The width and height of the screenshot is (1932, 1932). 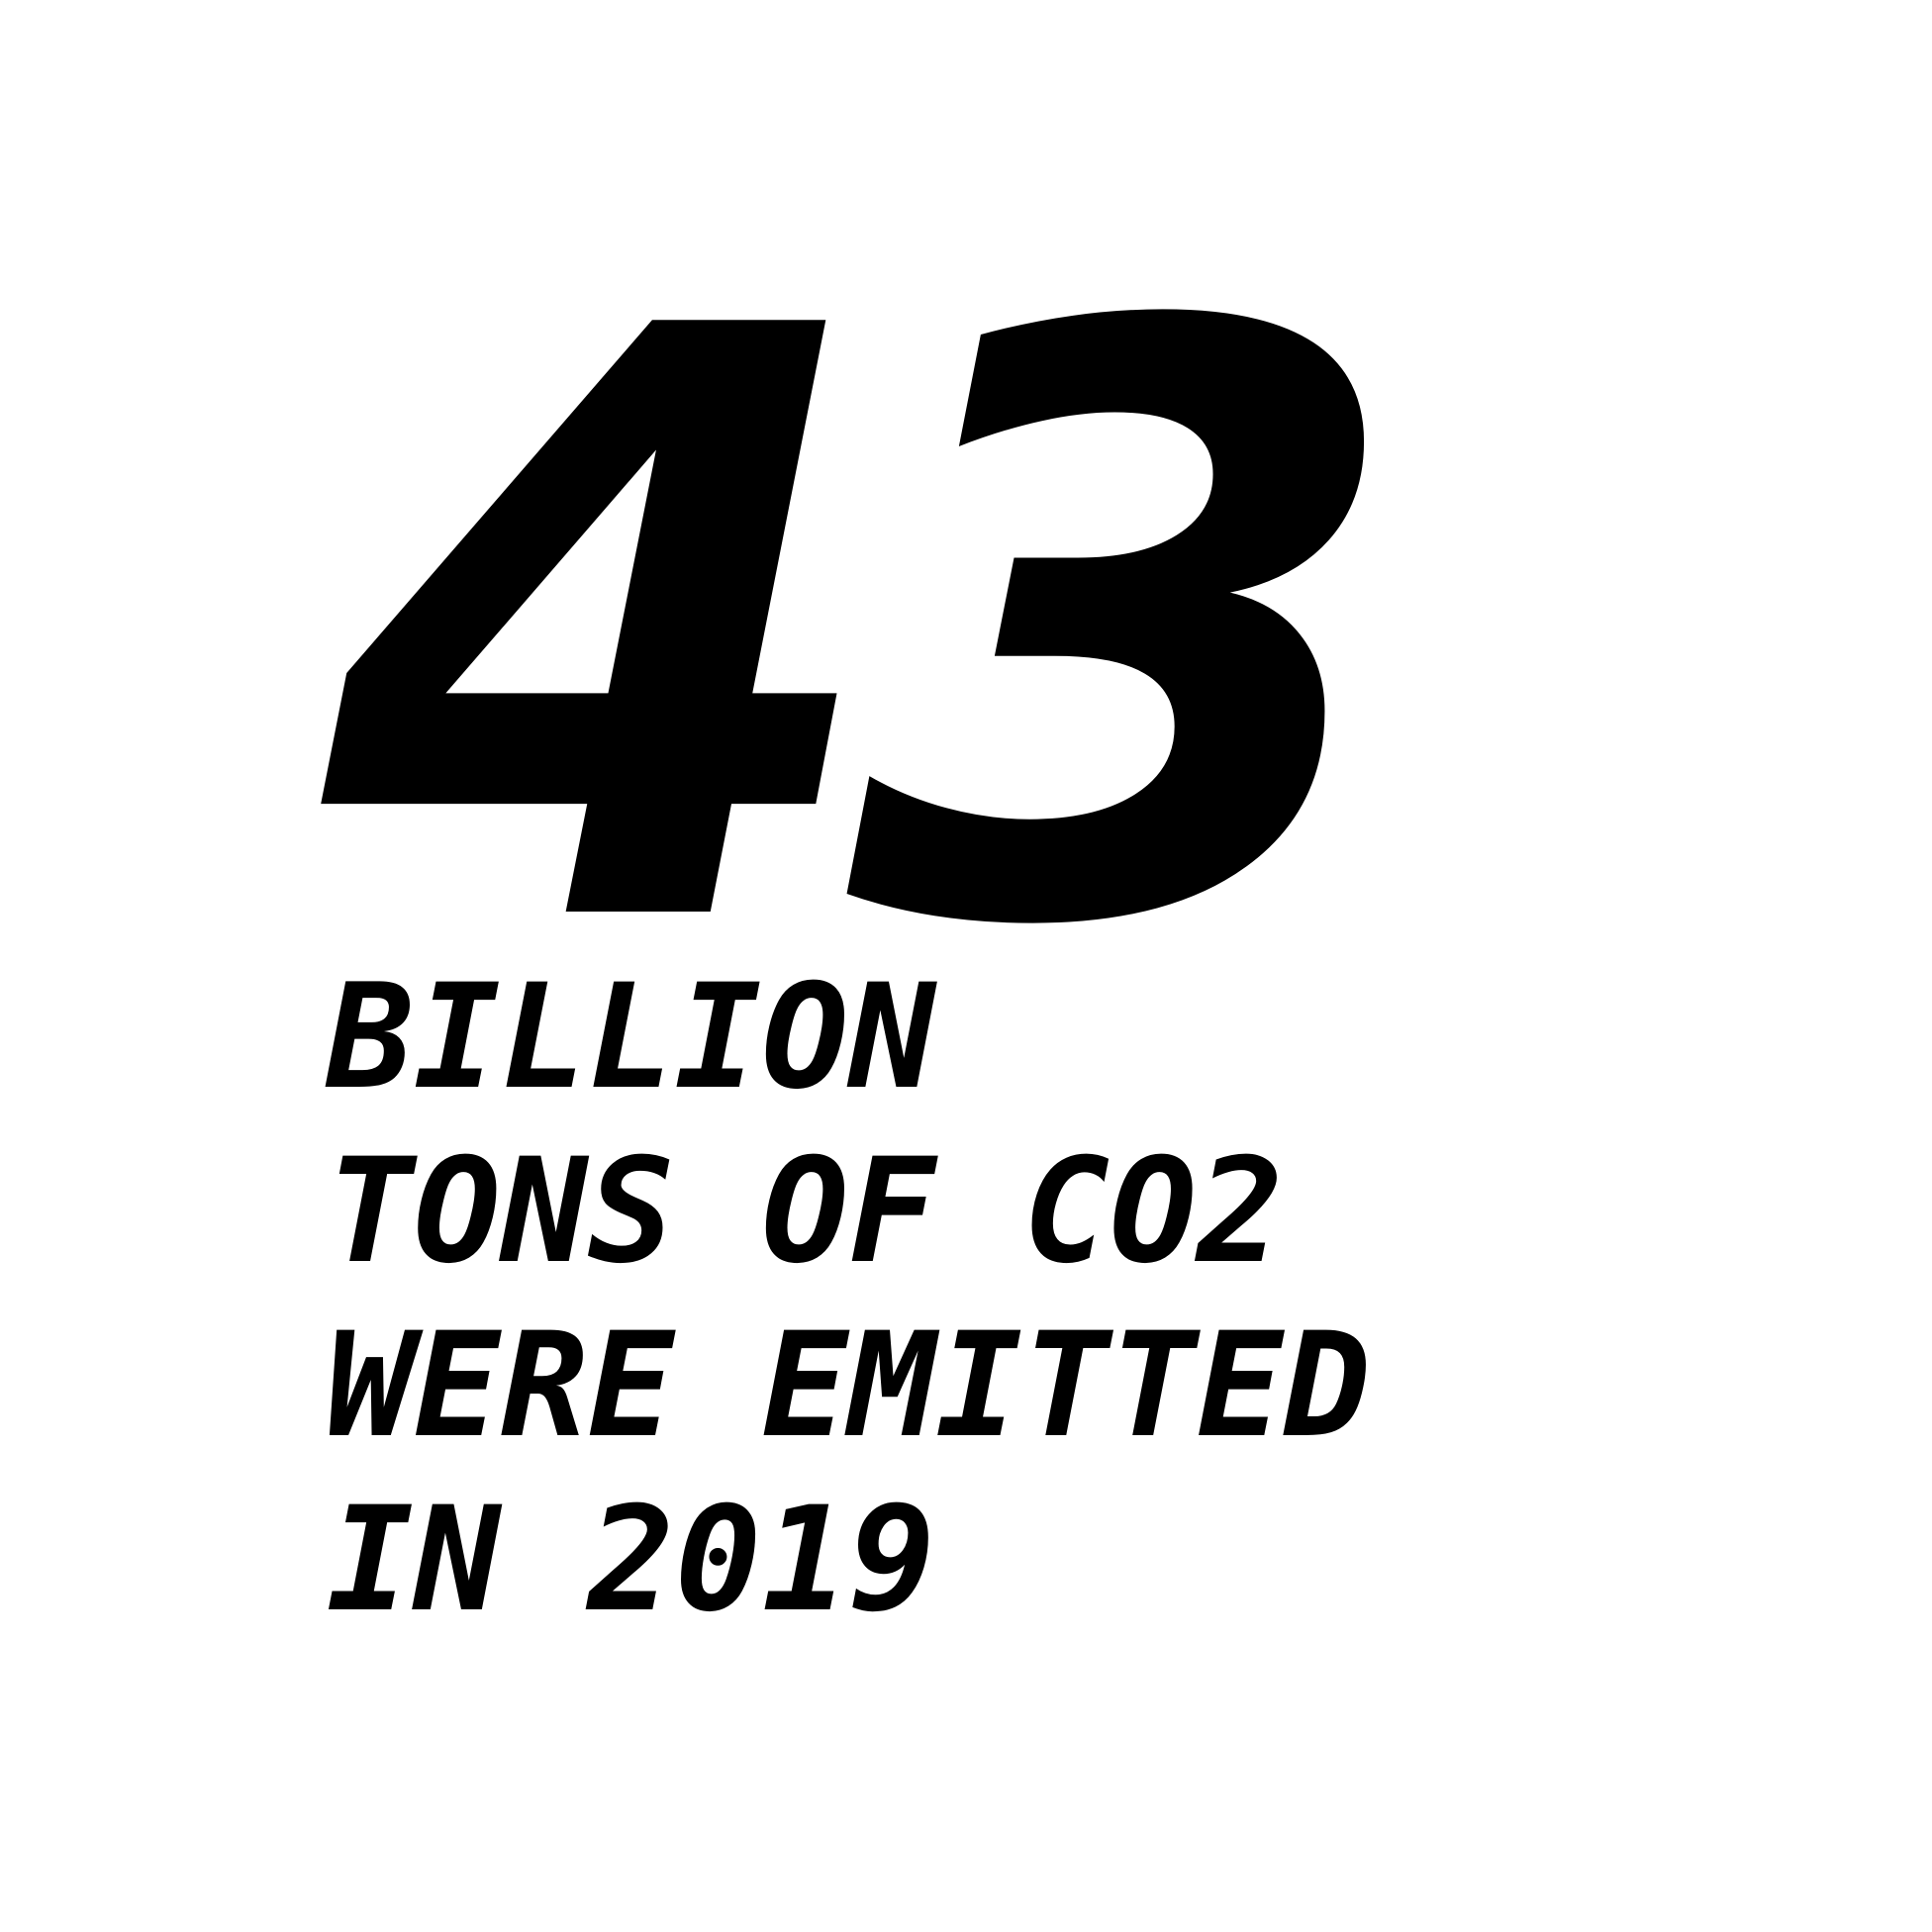 I want to click on caption-line-4: IN 2019, so click(x=631, y=1560).